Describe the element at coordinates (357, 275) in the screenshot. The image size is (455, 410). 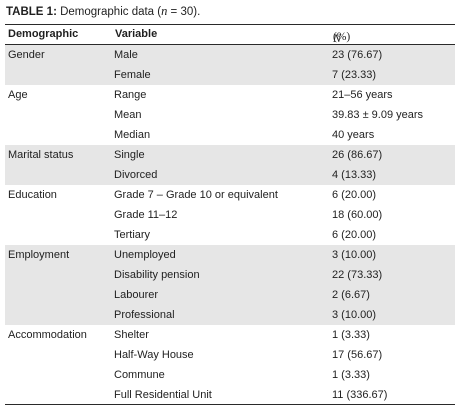
I see `value-cell: 22 (73.33)` at that location.